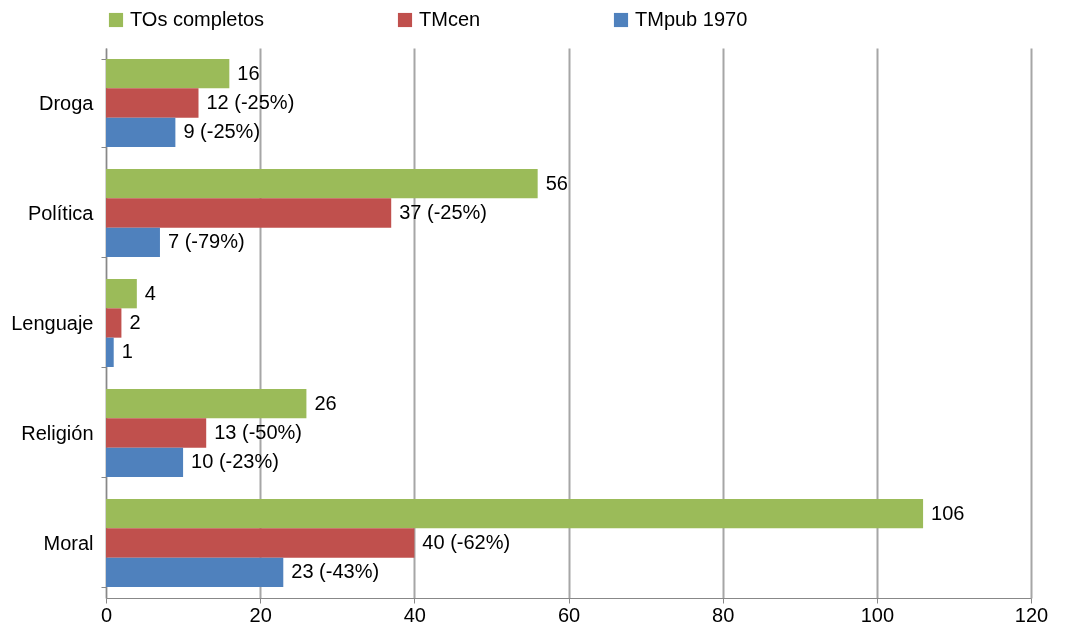 The width and height of the screenshot is (1073, 635). I want to click on x-tick-label: 40, so click(414, 614).